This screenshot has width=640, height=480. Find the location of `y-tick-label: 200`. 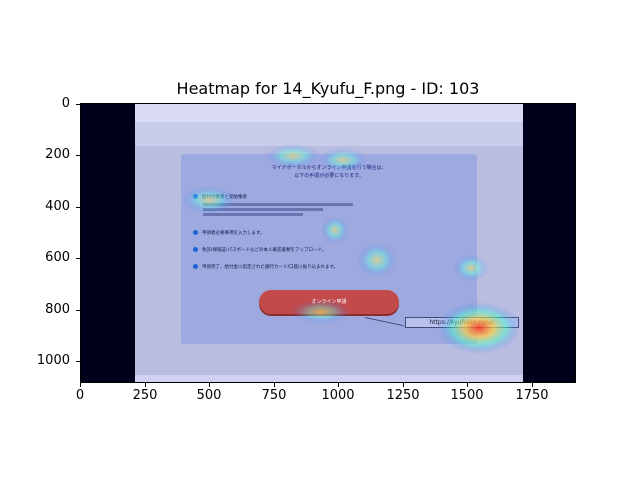

y-tick-label: 200 is located at coordinates (57, 154).